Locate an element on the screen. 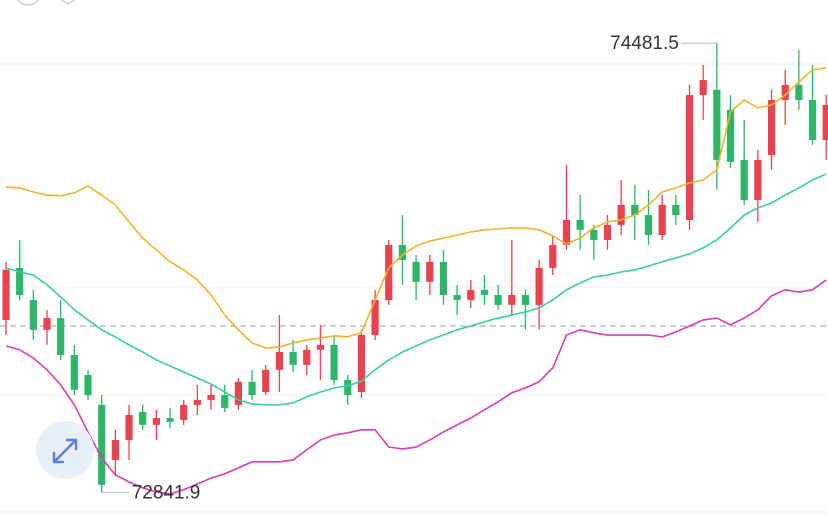 Image resolution: width=828 pixels, height=518 pixels. expand-button is located at coordinates (65, 450).